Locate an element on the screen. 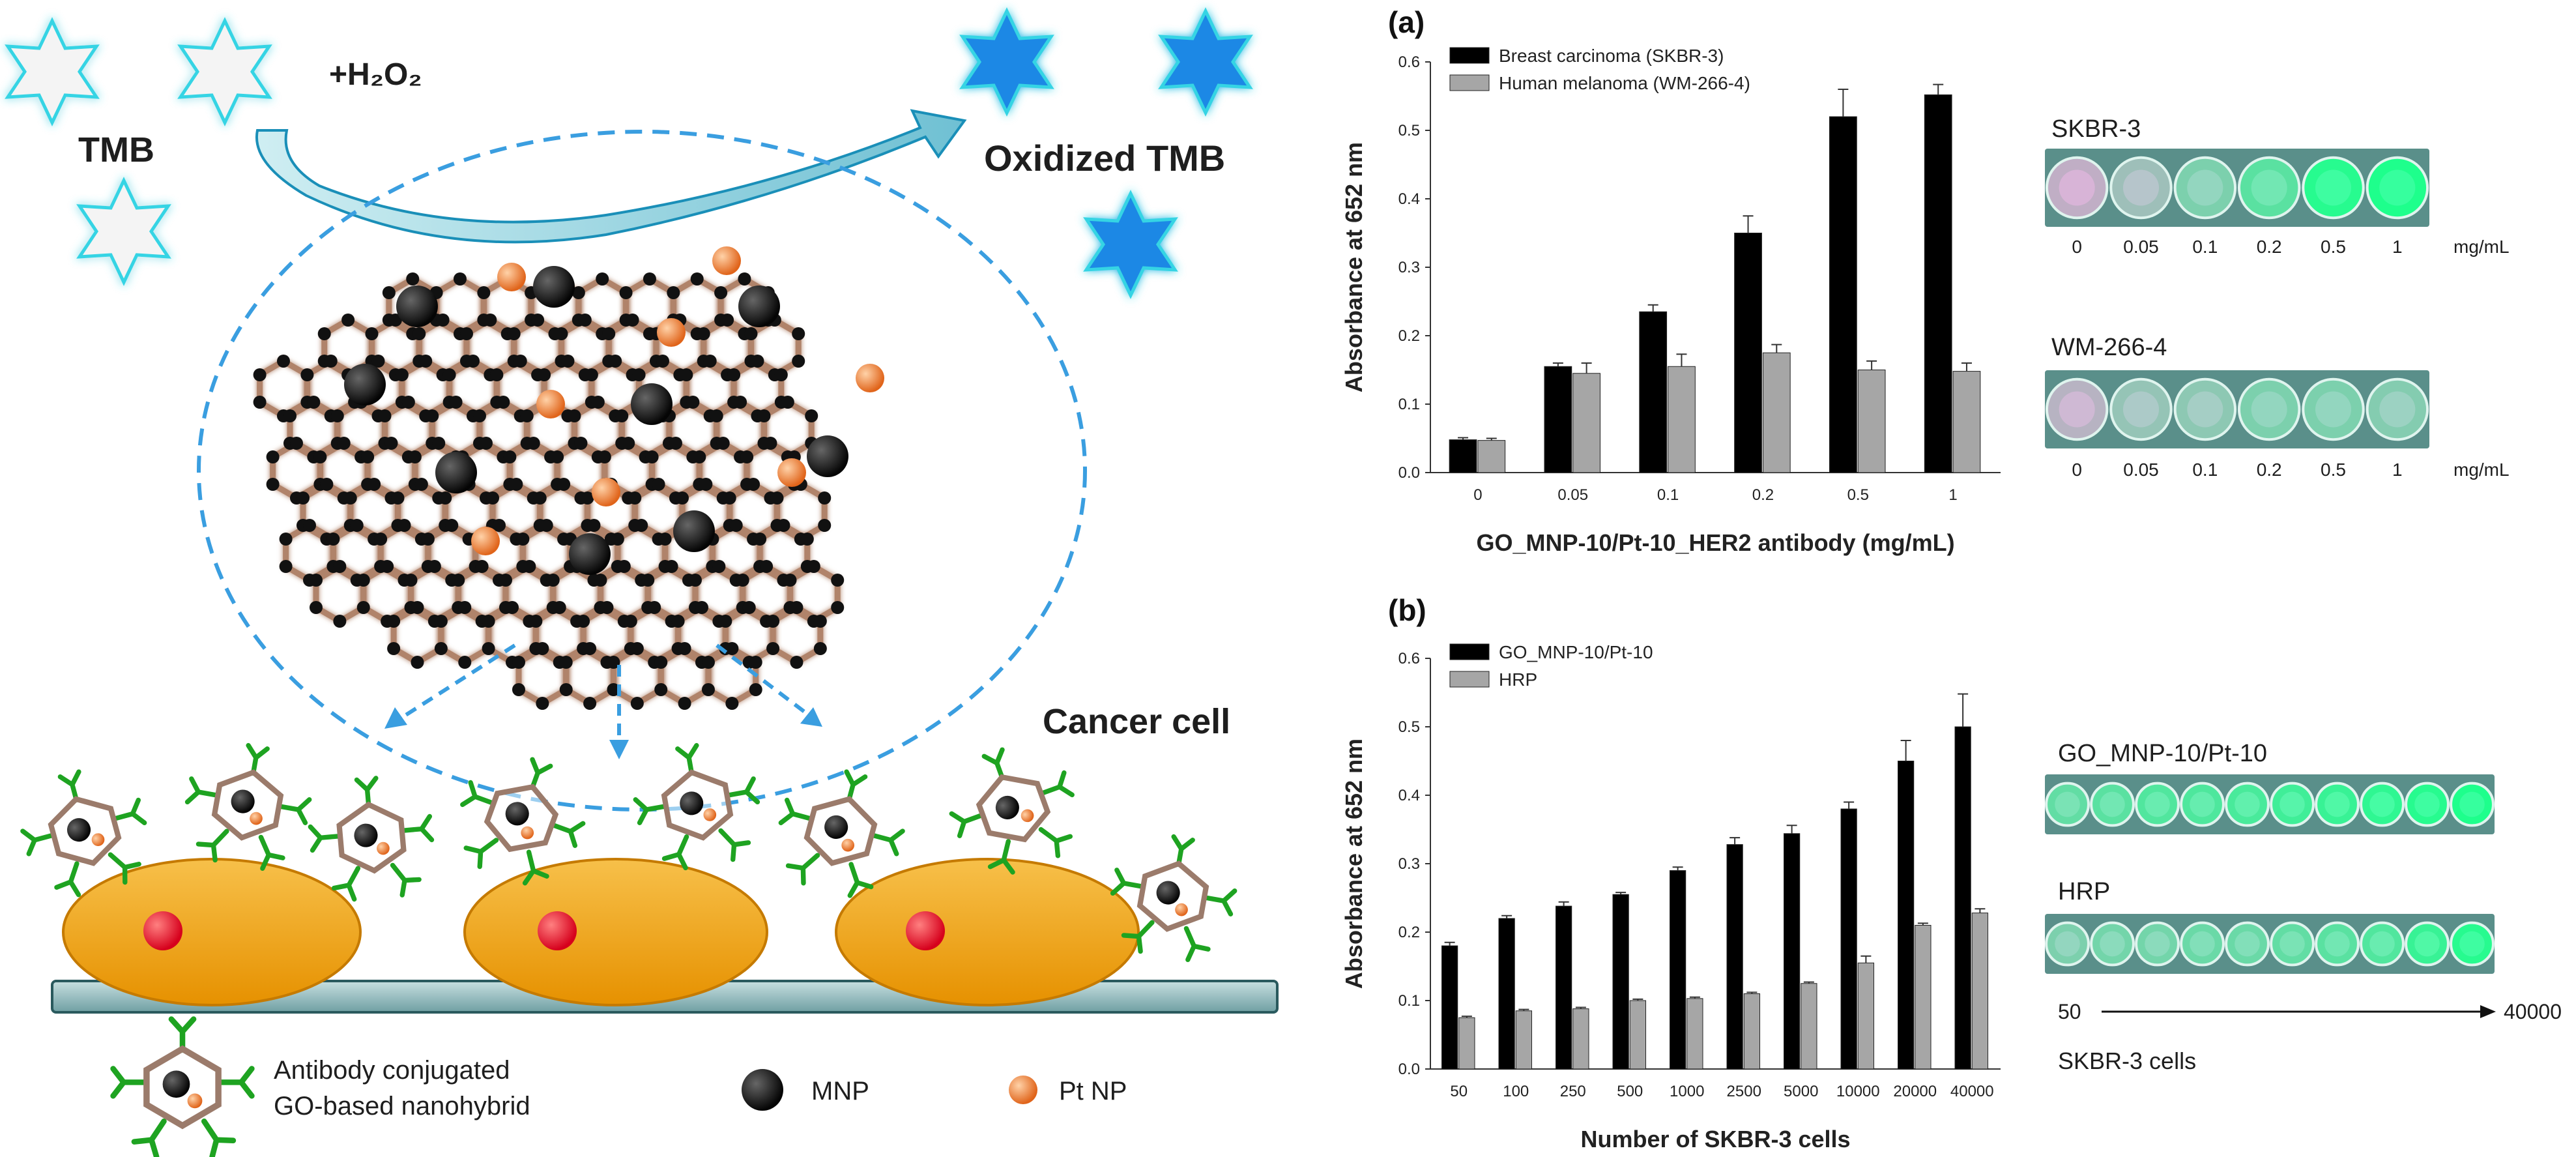 Image resolution: width=2576 pixels, height=1157 pixels. well-tick-label: 0.05 is located at coordinates (2141, 470).